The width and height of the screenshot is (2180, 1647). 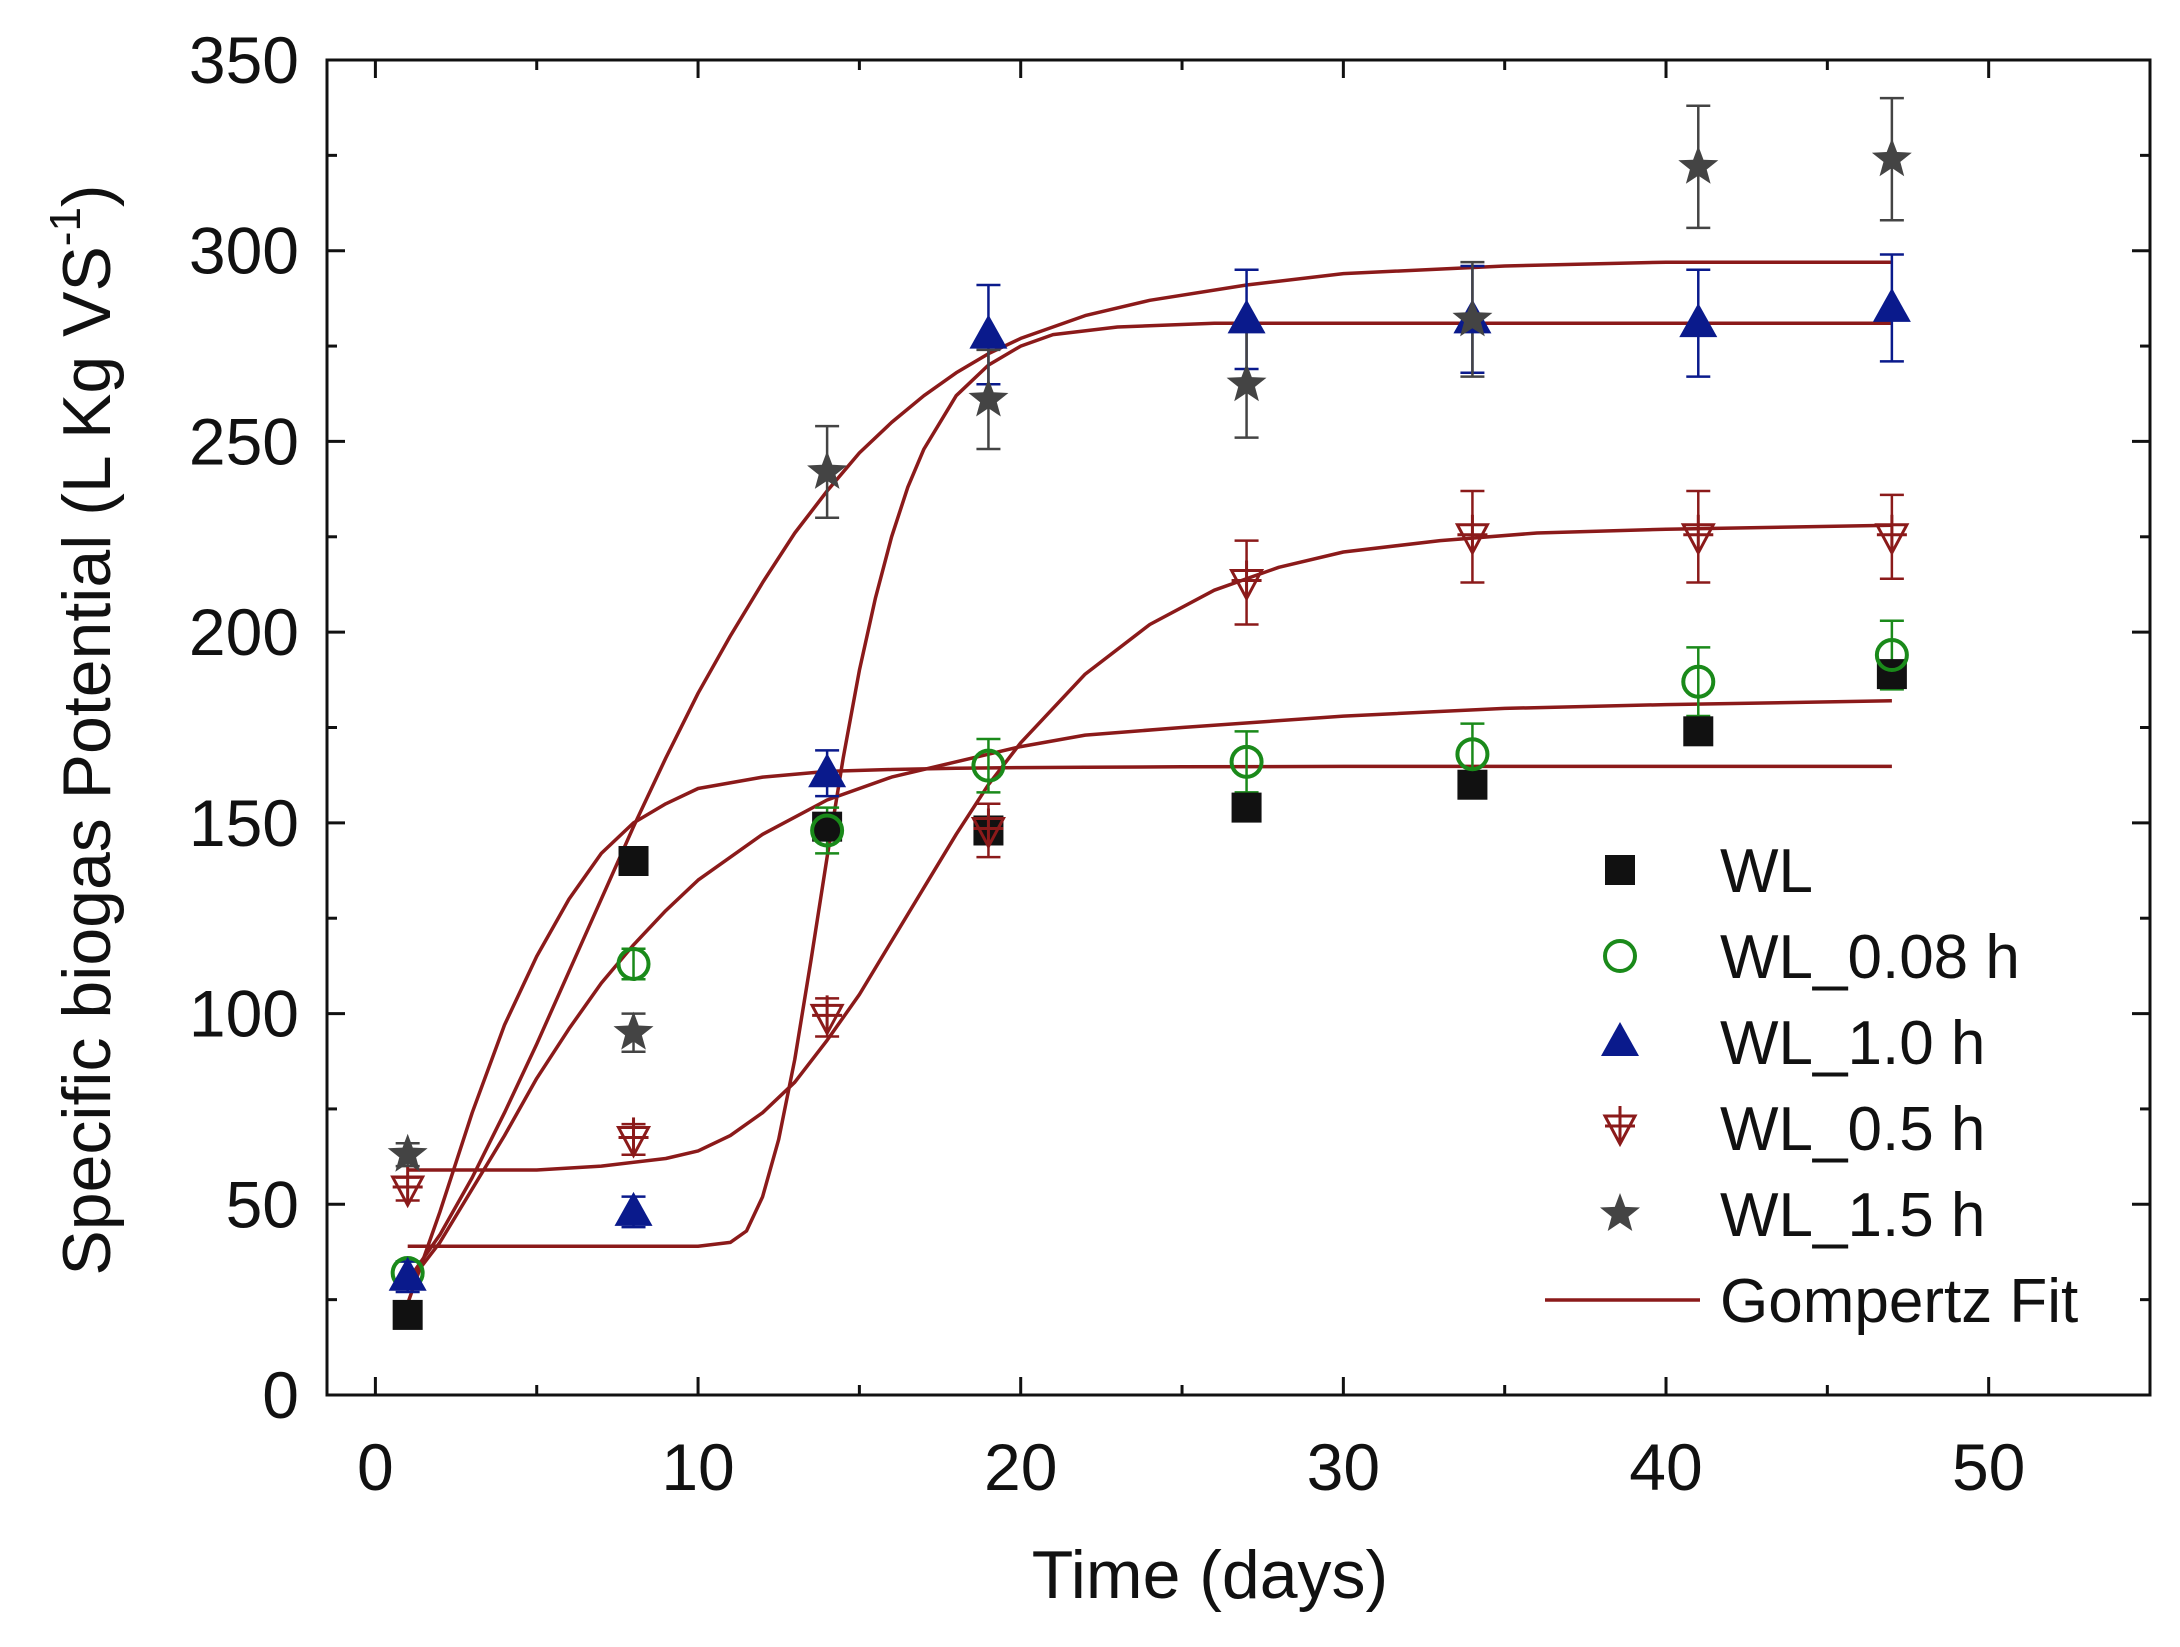 I want to click on y-tick-label: 200, so click(x=244, y=632).